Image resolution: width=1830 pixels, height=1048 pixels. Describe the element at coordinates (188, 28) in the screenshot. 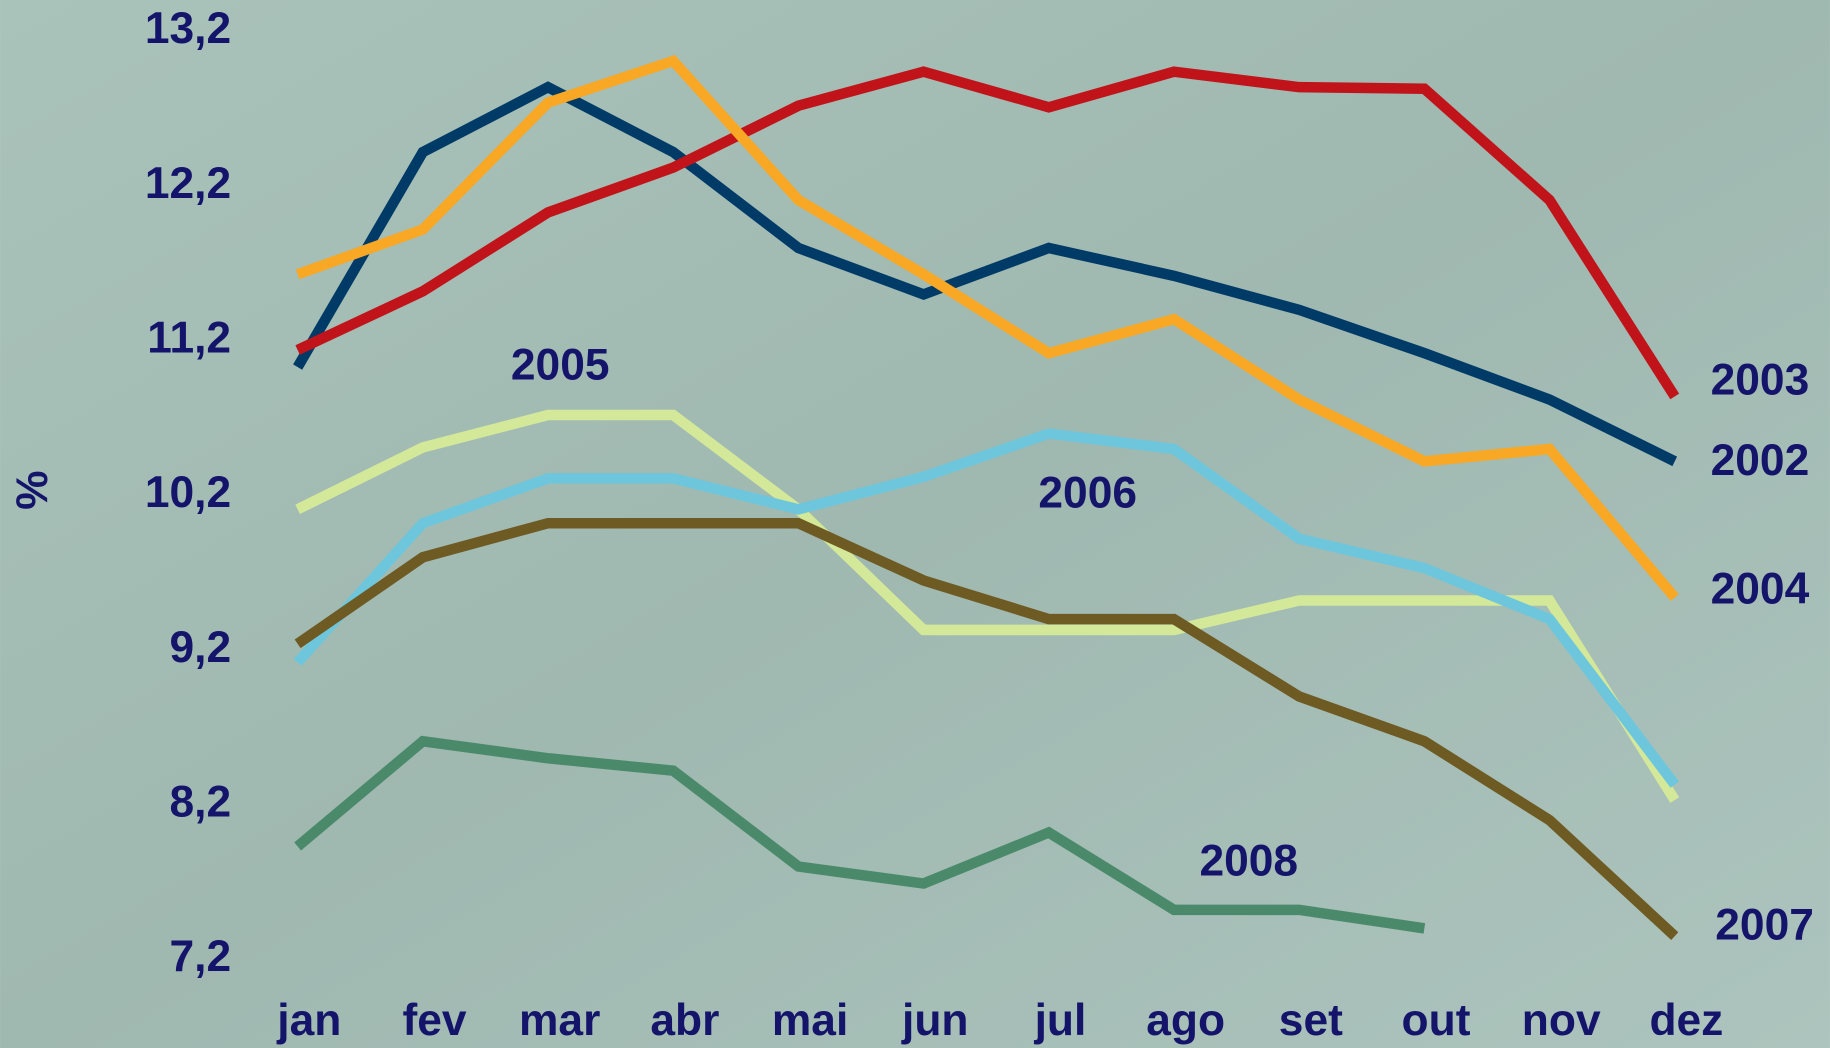

I see `y-tick-label: 13,2` at that location.